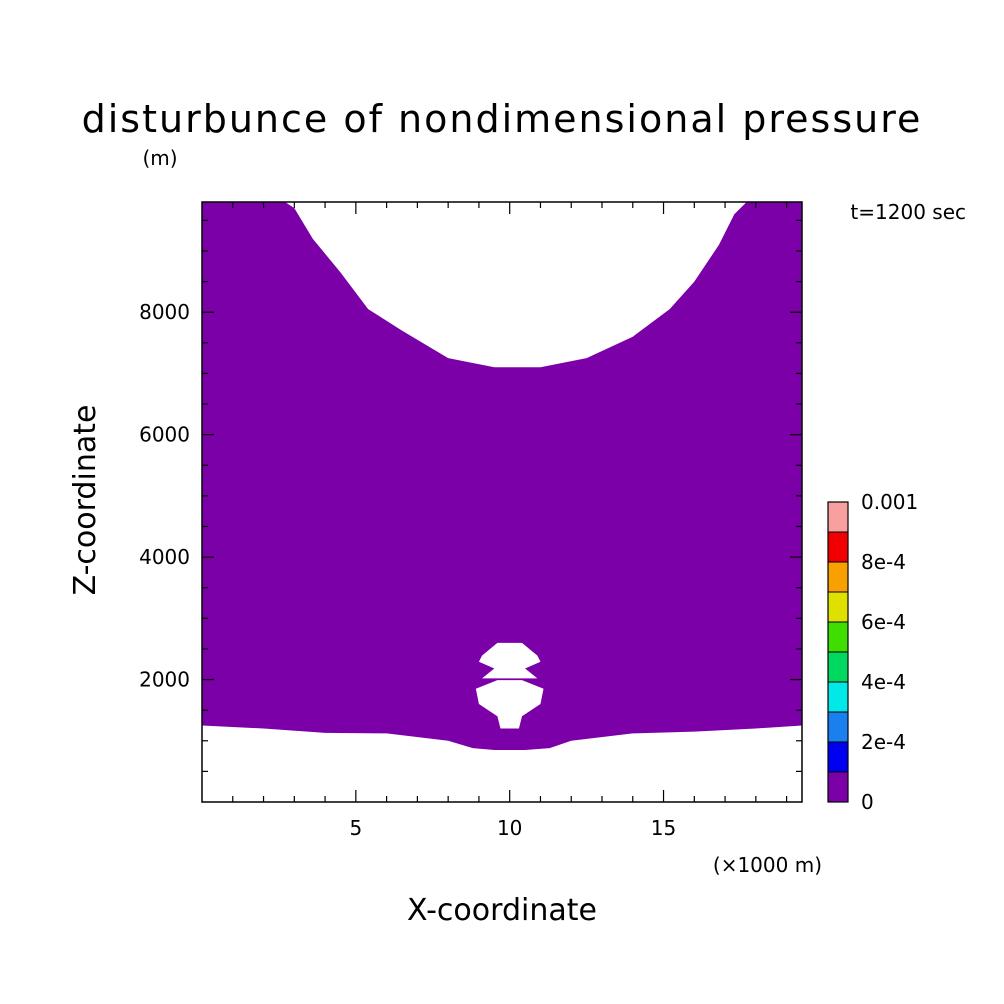 This screenshot has width=1004, height=1004. Describe the element at coordinates (889, 502) in the screenshot. I see `colorbar-tick-label: 0.001` at that location.